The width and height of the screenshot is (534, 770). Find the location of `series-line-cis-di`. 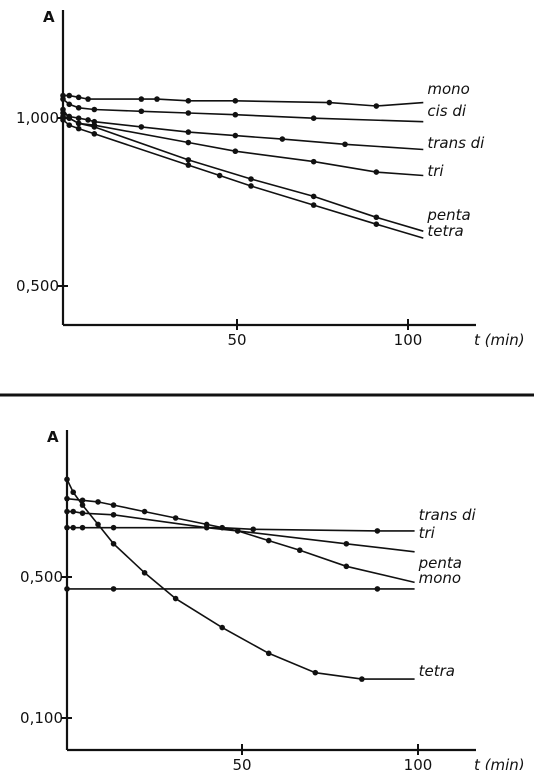

series-line-cis-di is located at coordinates (243, 110).